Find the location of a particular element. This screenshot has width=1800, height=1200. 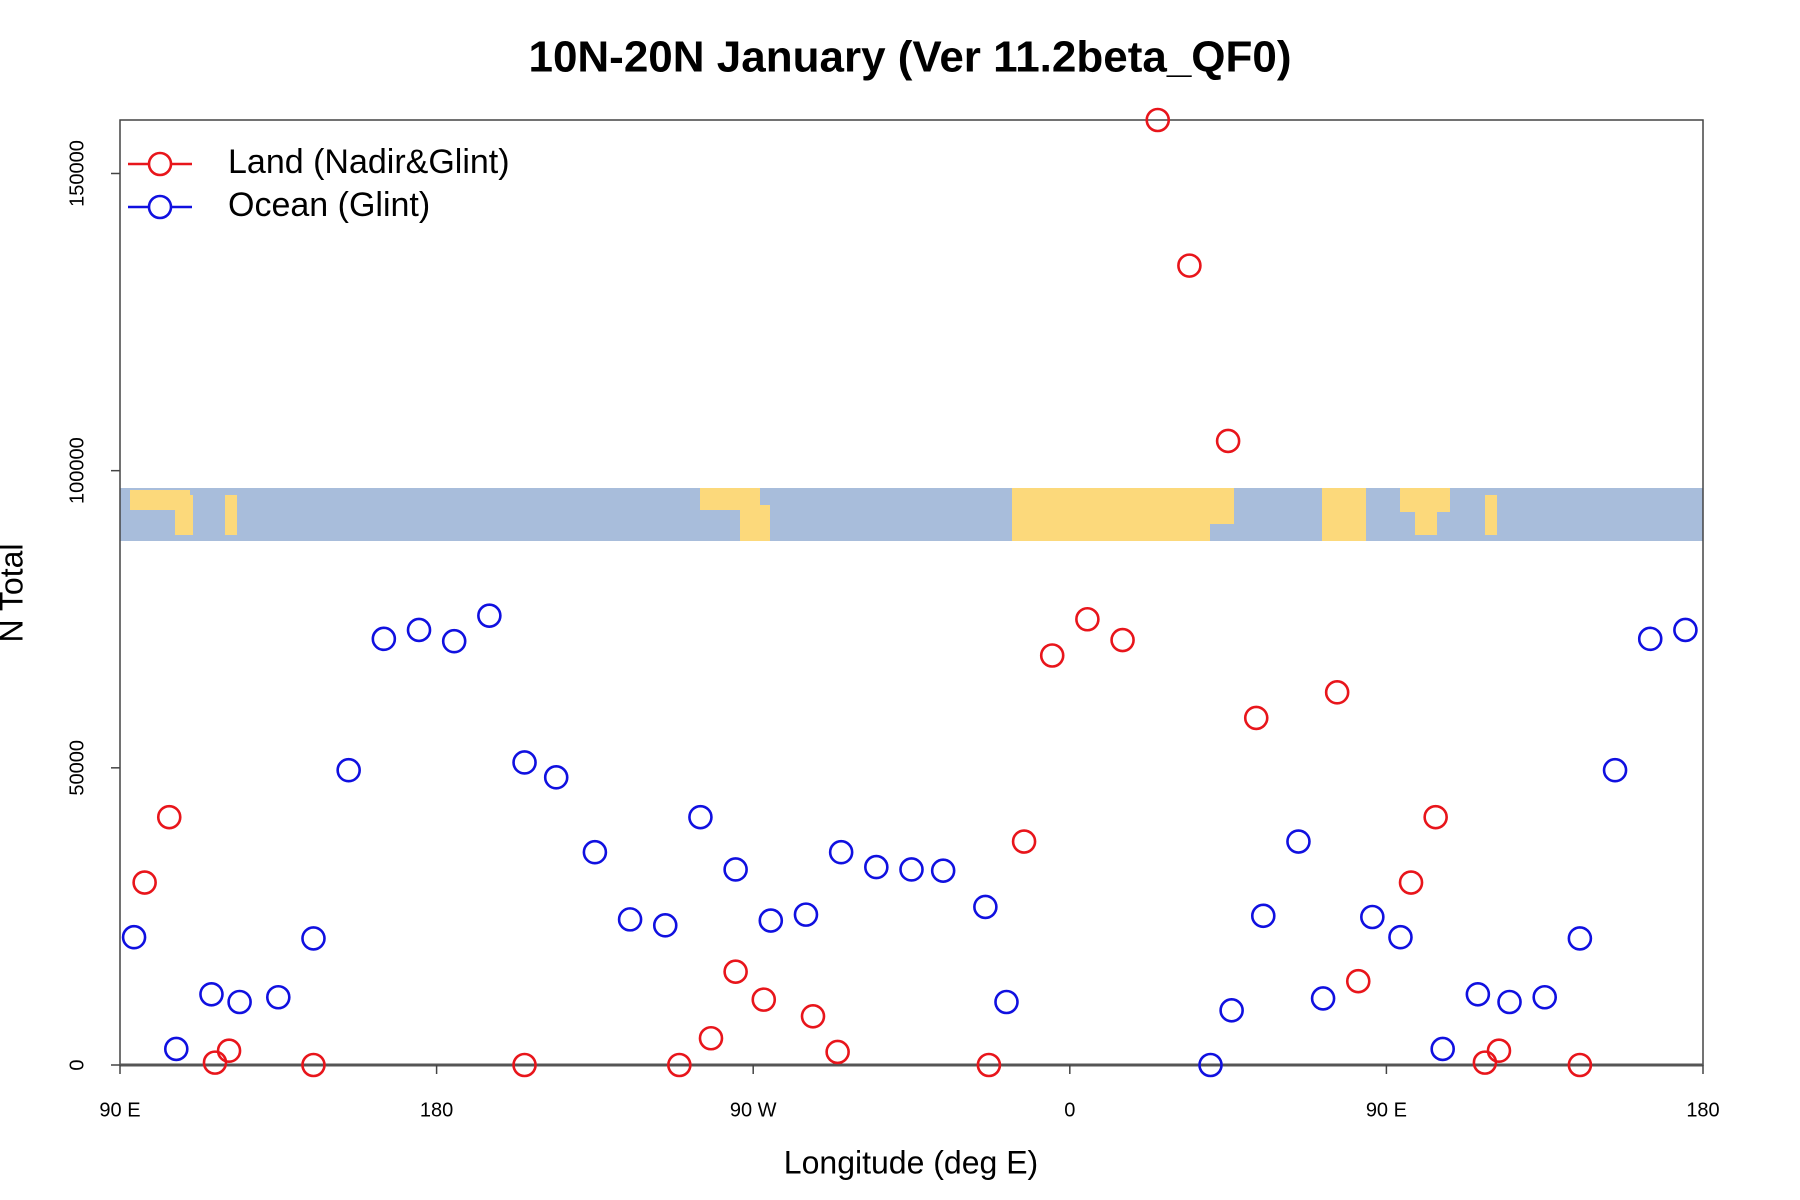

chart-title: 10N-20N January (Ver 11.2beta_QF0) is located at coordinates (909, 57).